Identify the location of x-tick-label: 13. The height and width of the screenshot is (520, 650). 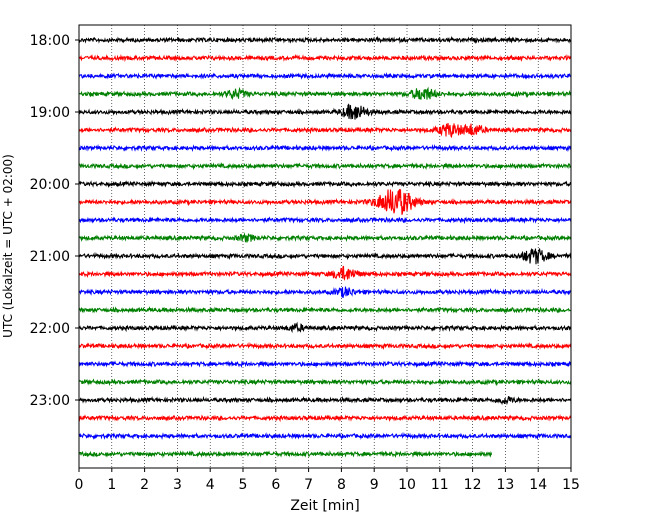
(505, 485).